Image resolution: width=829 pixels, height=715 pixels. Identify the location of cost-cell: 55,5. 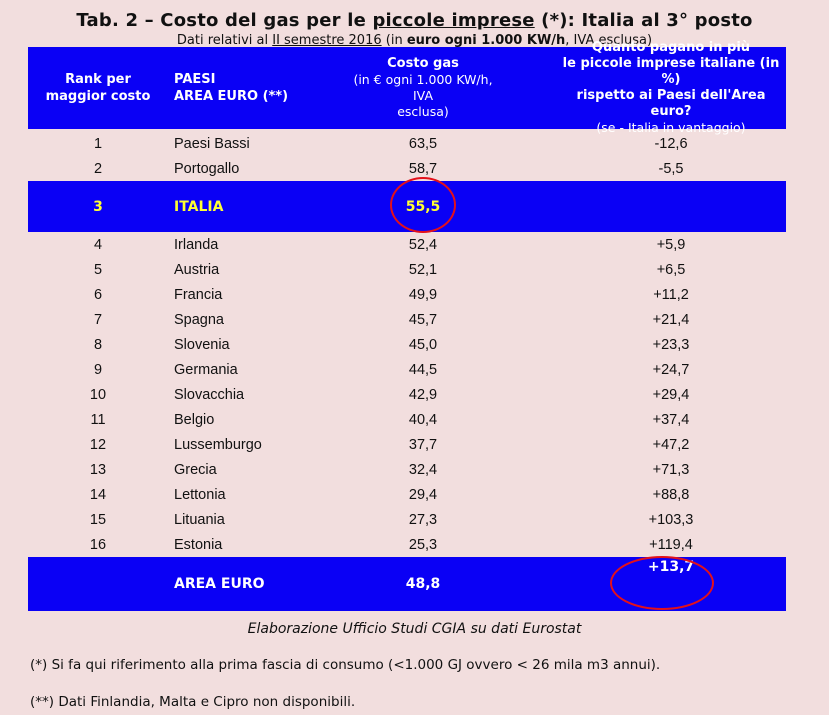
(423, 206).